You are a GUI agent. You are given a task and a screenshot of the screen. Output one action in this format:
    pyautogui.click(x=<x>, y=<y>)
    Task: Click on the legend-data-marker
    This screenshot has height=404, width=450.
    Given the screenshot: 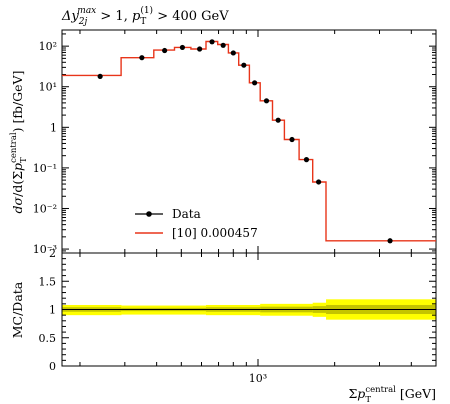 What is the action you would take?
    pyautogui.click(x=149, y=214)
    